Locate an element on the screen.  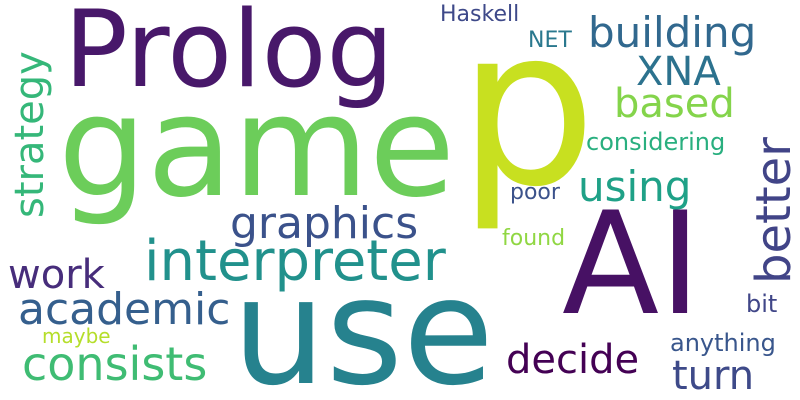
word-work: work is located at coordinates (56, 275).